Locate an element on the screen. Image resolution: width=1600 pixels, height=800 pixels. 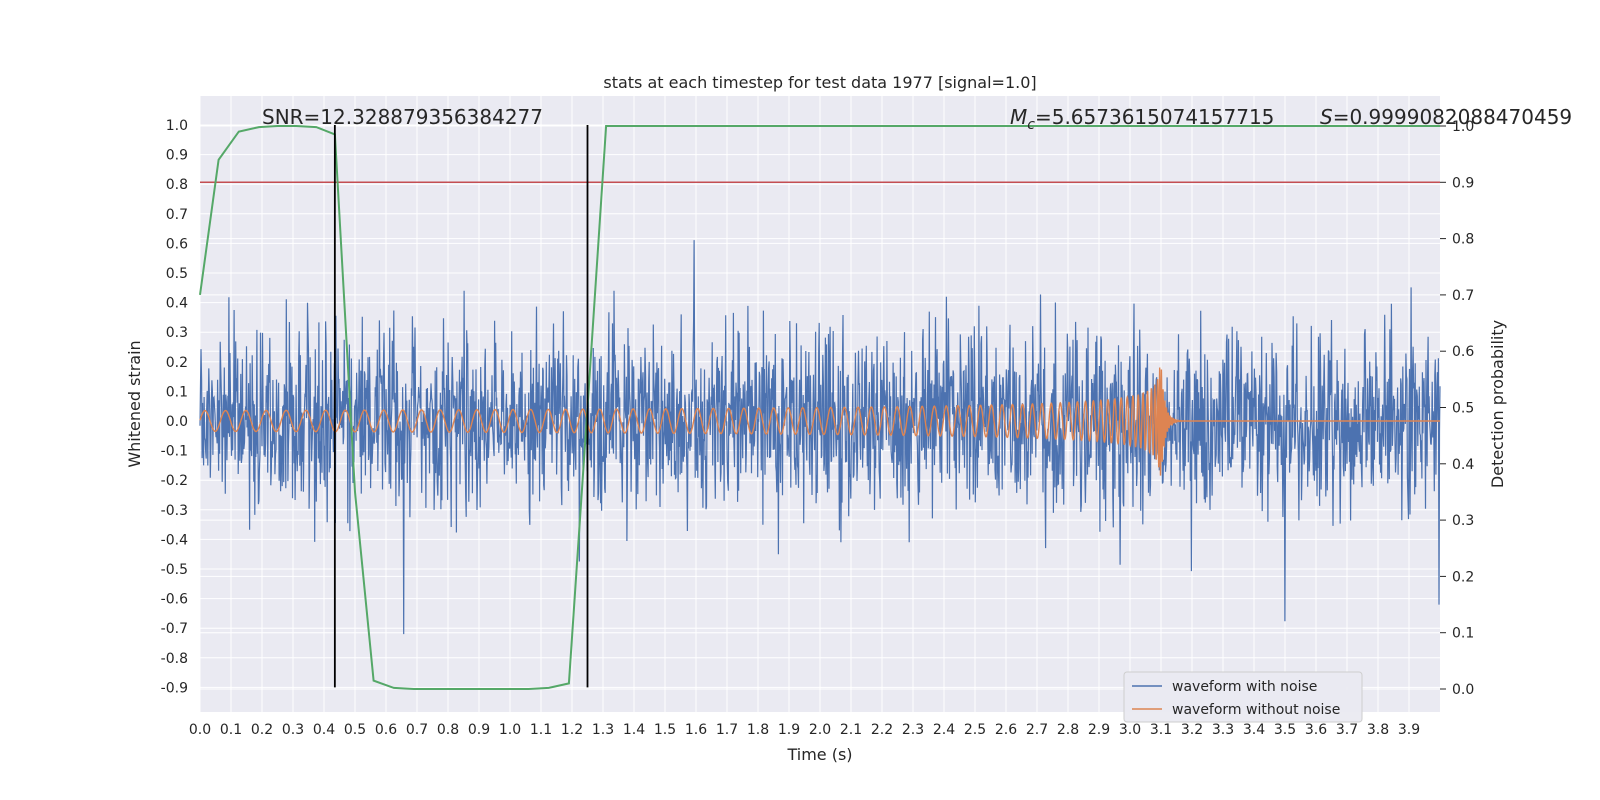
x-tick-label: 1.5 is located at coordinates (665, 730).